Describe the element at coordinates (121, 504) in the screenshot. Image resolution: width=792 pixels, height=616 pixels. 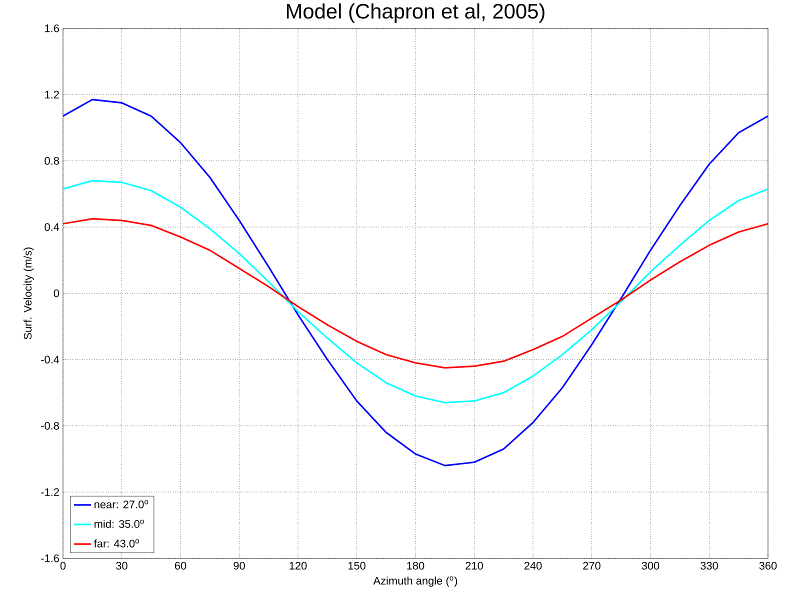
I see `legend-label: near: 27.0$^{o}$` at that location.